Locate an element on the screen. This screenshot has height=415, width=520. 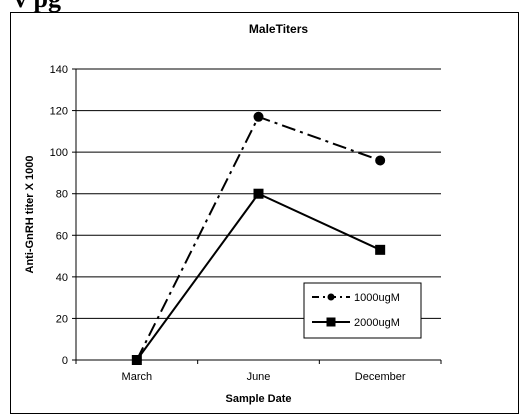
x-tick-label: December is located at coordinates (380, 377).